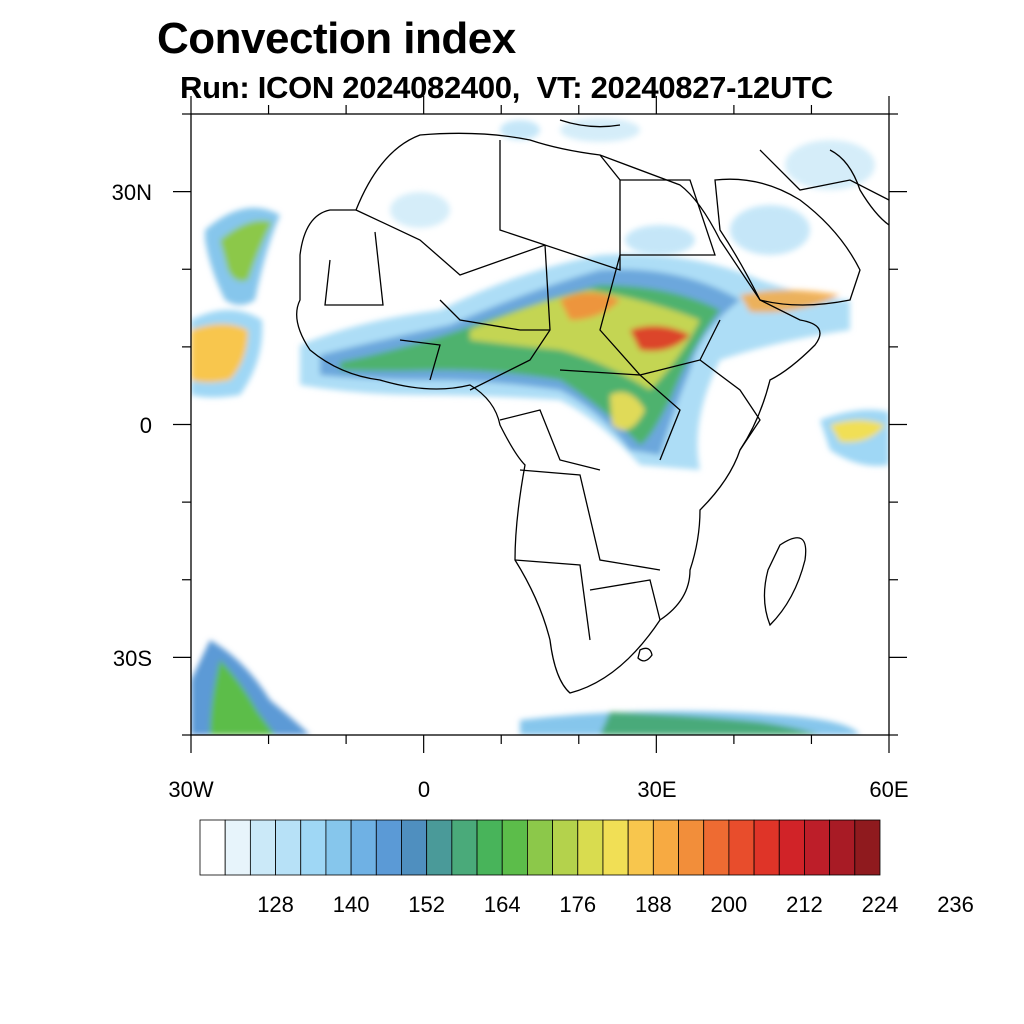 Image resolution: width=1024 pixels, height=1024 pixels. Describe the element at coordinates (615, 904) in the screenshot. I see `colorbar-labels: 128 140 152 164 176 188 200 212 224 236` at that location.